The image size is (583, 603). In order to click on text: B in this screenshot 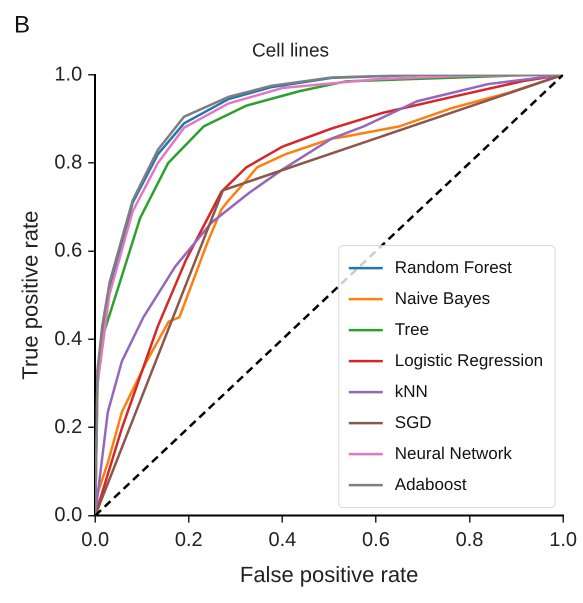, I will do `click(22, 25)`.